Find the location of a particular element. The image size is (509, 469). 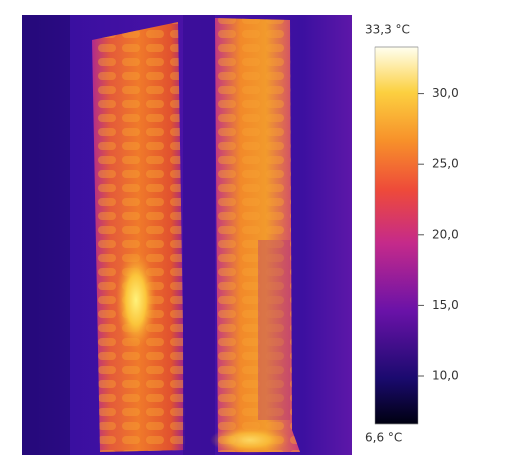

color-scale is located at coordinates (396, 235).